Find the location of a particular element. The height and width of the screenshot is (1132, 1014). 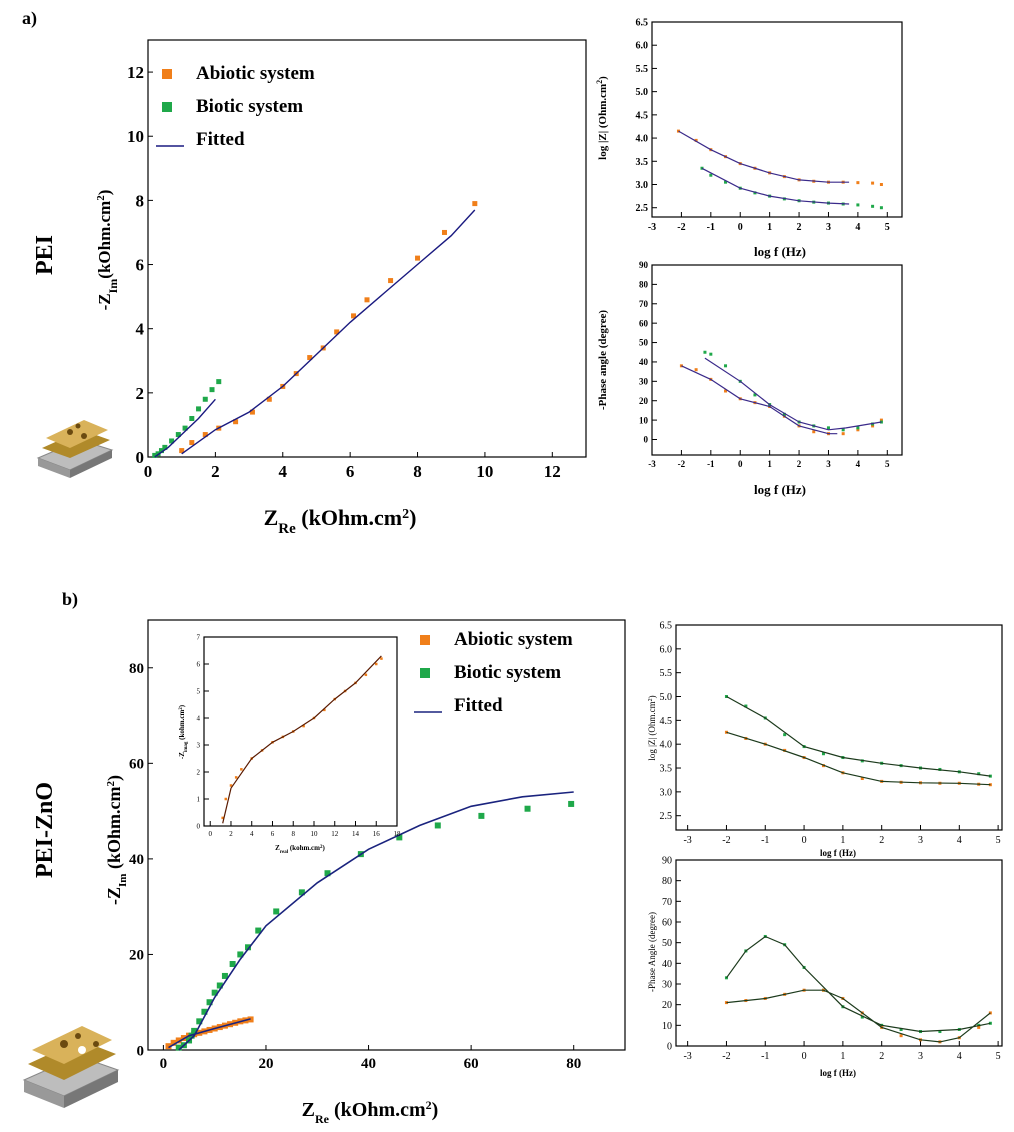

y-tick-label: 90 is located at coordinates (667, 861).